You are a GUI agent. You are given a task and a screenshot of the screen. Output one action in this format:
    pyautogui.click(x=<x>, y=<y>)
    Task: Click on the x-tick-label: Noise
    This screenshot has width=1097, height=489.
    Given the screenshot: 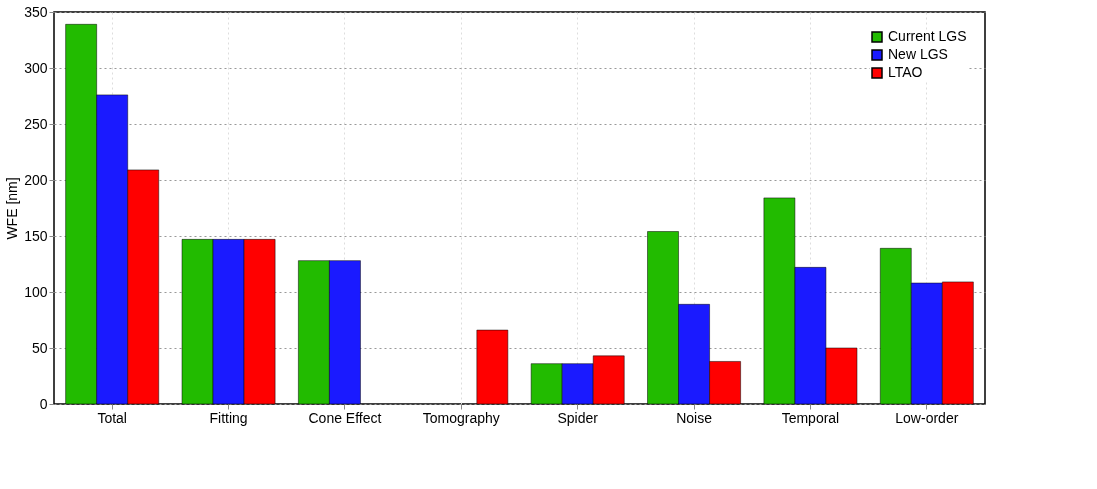 What is the action you would take?
    pyautogui.click(x=694, y=417)
    